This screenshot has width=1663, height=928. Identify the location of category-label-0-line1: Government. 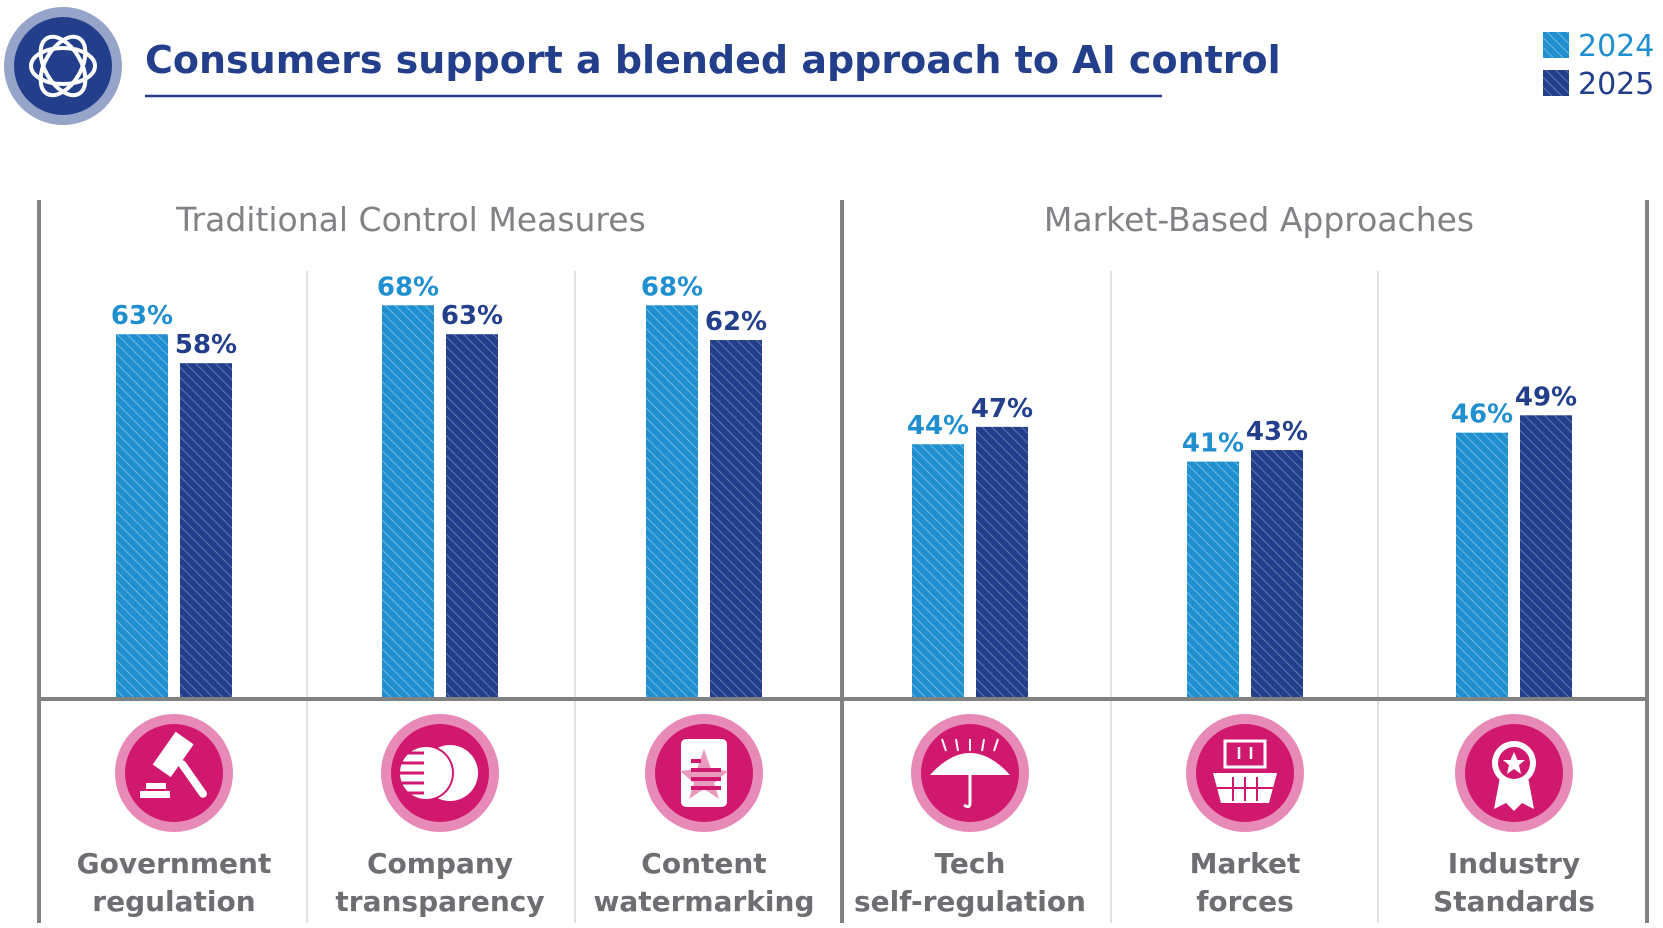
(174, 863).